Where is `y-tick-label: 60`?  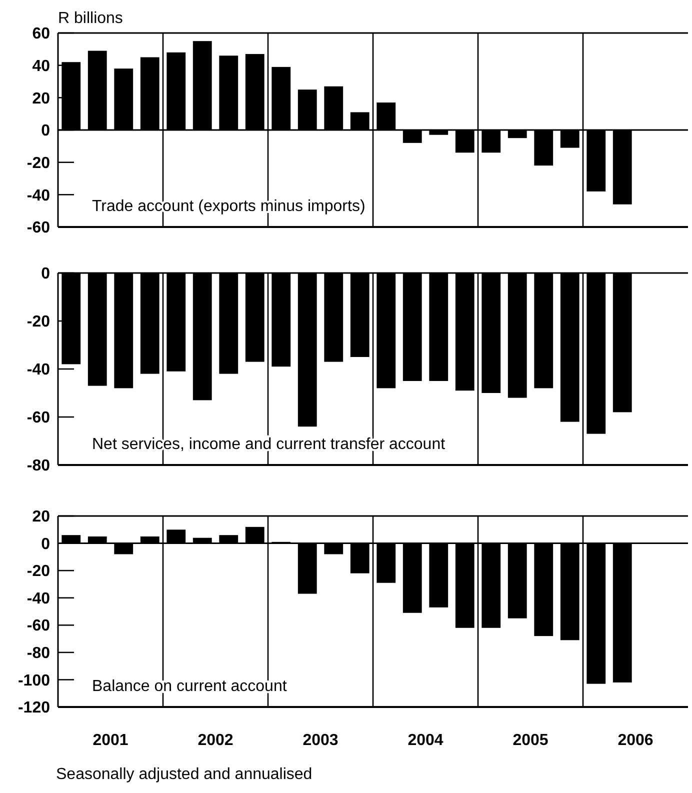 y-tick-label: 60 is located at coordinates (41, 34).